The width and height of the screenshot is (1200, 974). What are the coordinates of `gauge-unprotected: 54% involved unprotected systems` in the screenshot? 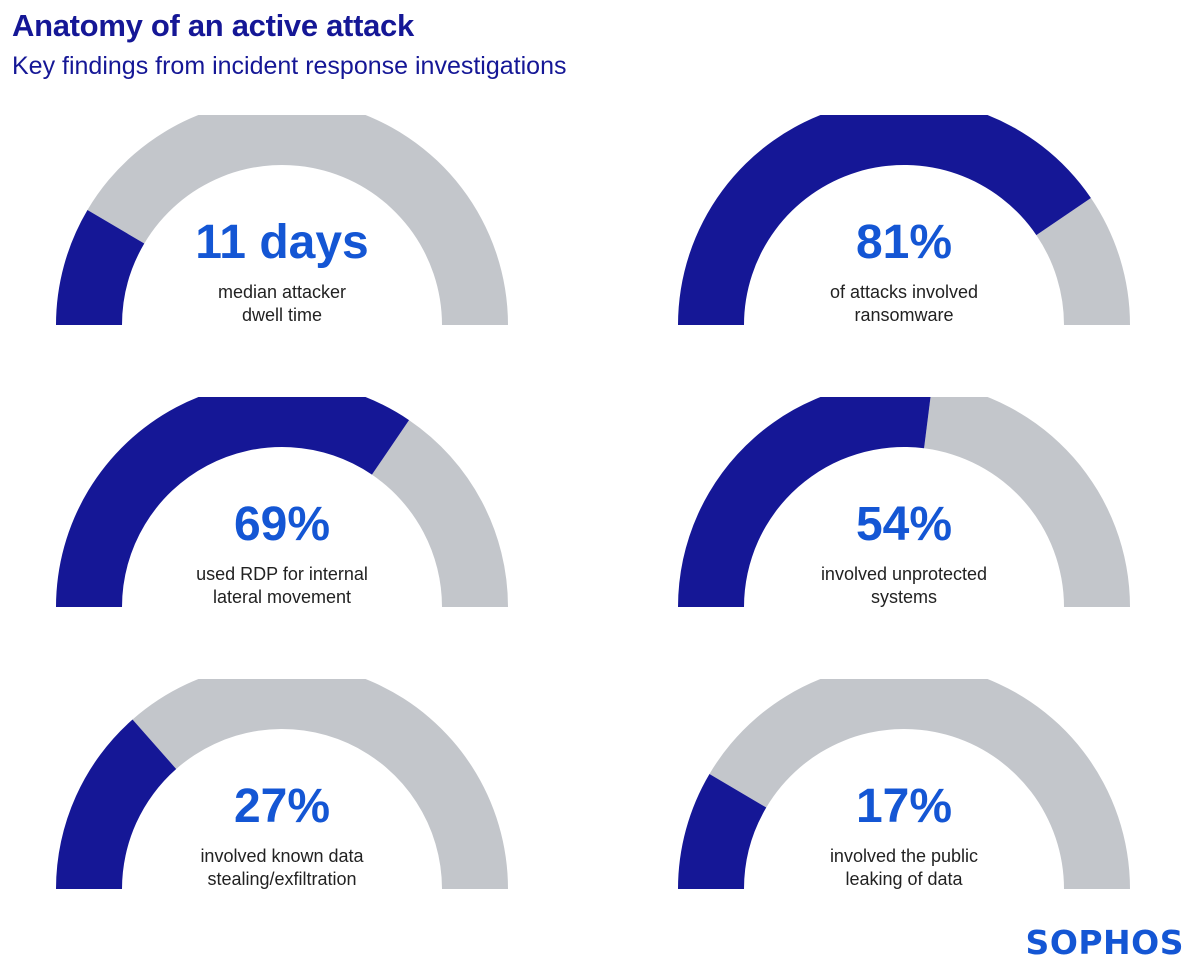 It's located at (904, 502).